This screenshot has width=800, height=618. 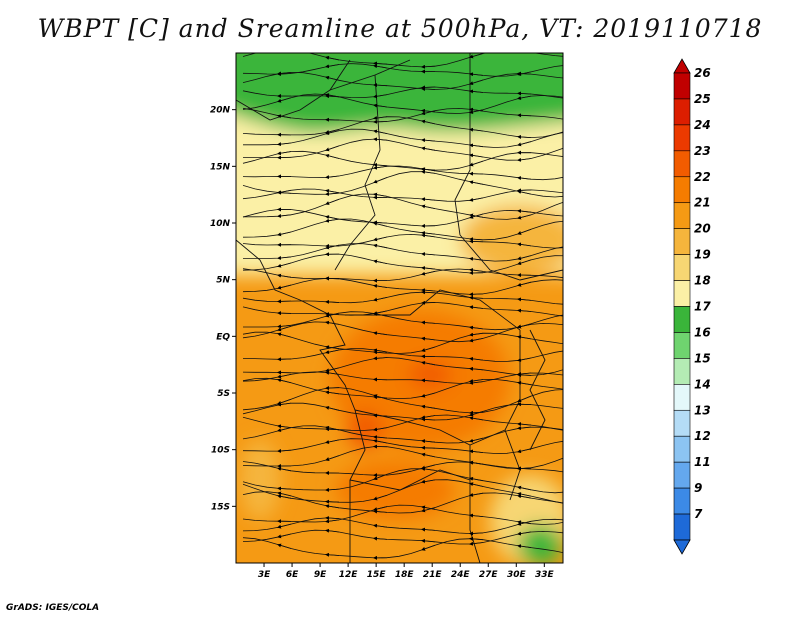 What do you see at coordinates (702, 177) in the screenshot?
I see `colorbar-label: 22` at bounding box center [702, 177].